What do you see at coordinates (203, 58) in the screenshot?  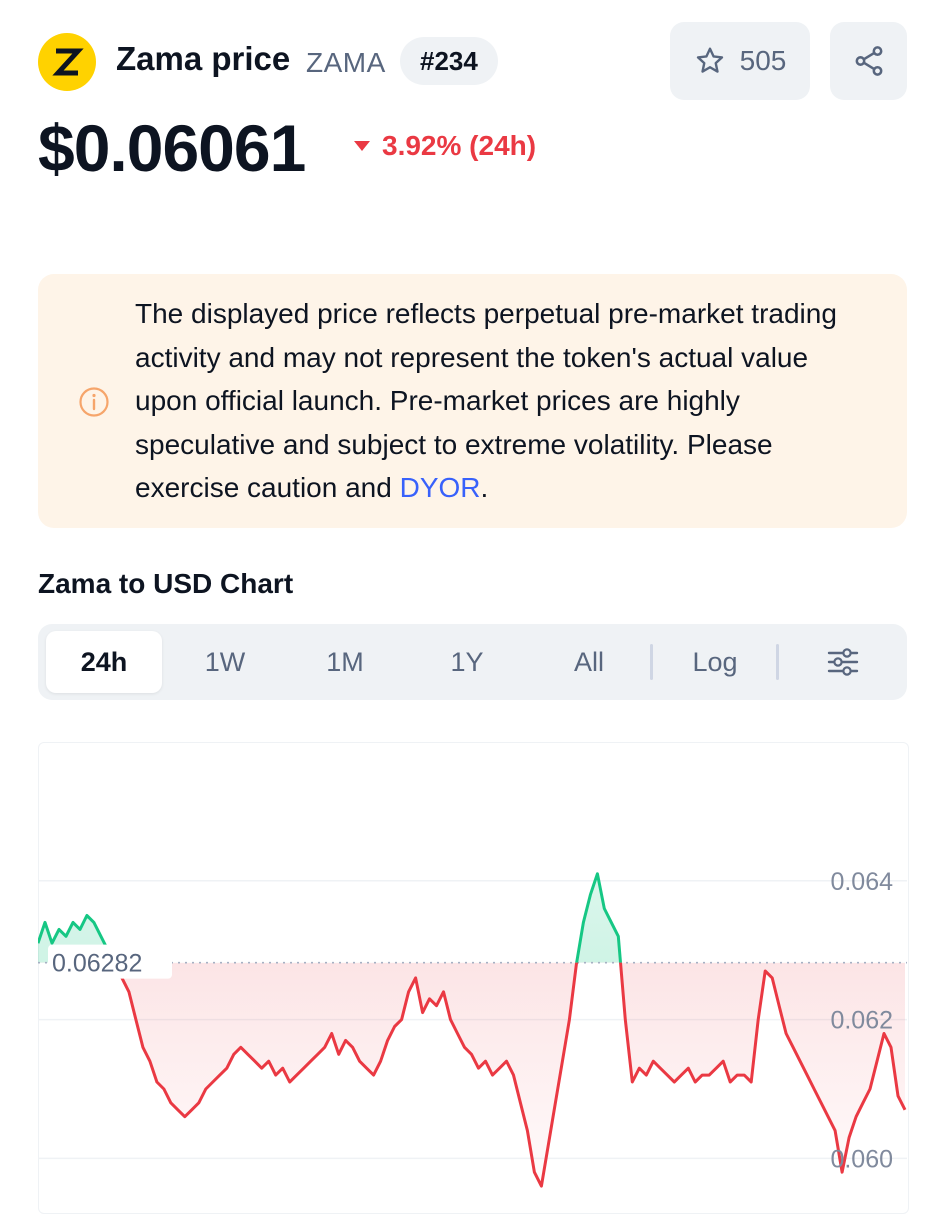 I see `coin-name: Zama price` at bounding box center [203, 58].